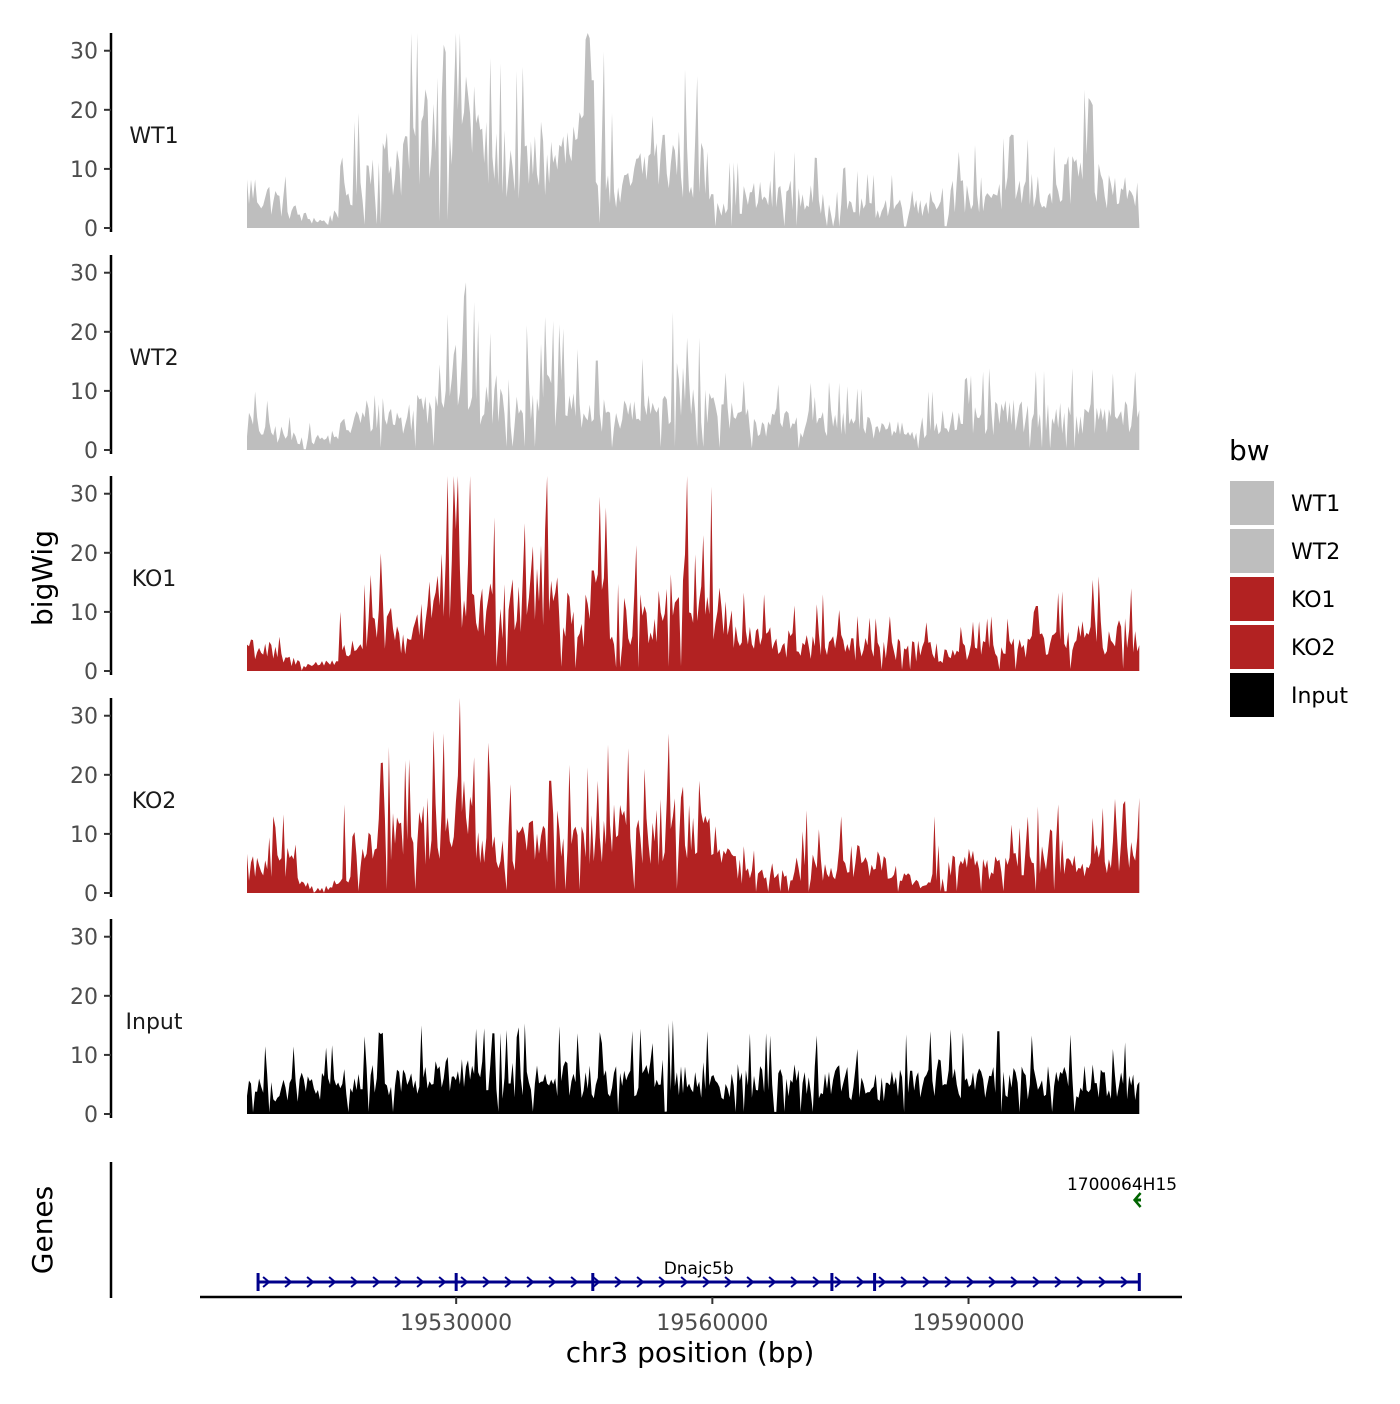 The width and height of the screenshot is (1400, 1404). What do you see at coordinates (1313, 648) in the screenshot?
I see `legend-label: KO2` at bounding box center [1313, 648].